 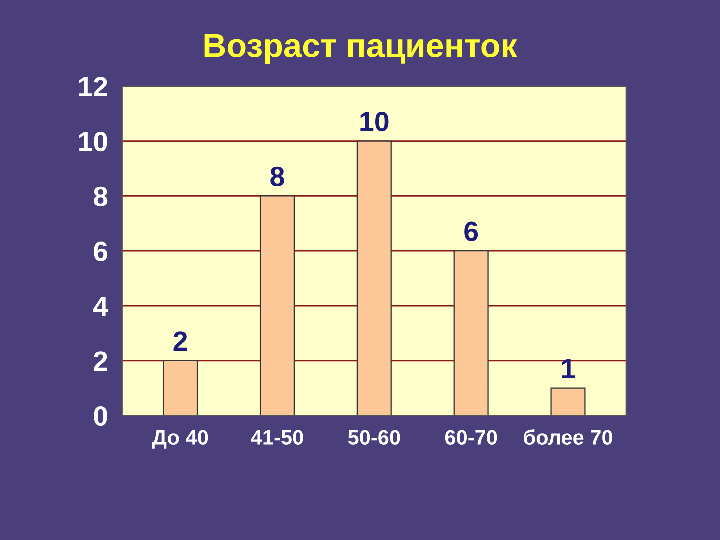 I want to click on y-tick-label: 0, so click(x=101, y=416).